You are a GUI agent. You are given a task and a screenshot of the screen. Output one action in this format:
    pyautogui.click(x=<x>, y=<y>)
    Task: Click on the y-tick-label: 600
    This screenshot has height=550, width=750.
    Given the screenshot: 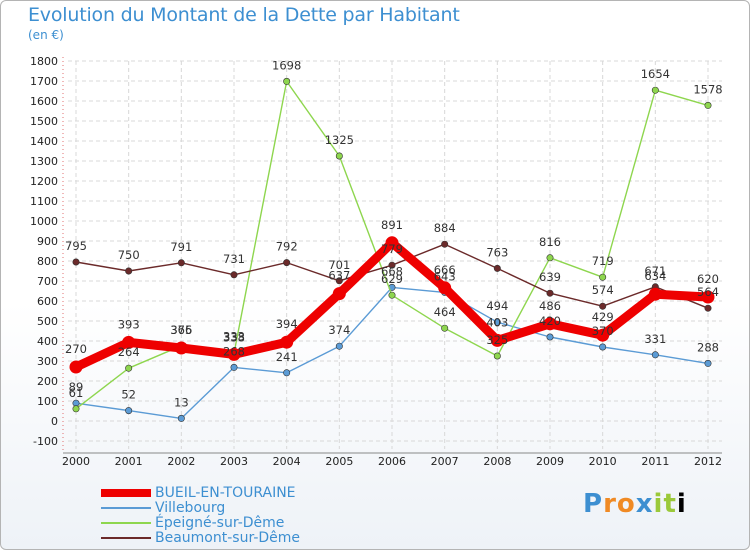 What is the action you would take?
    pyautogui.click(x=47, y=301)
    